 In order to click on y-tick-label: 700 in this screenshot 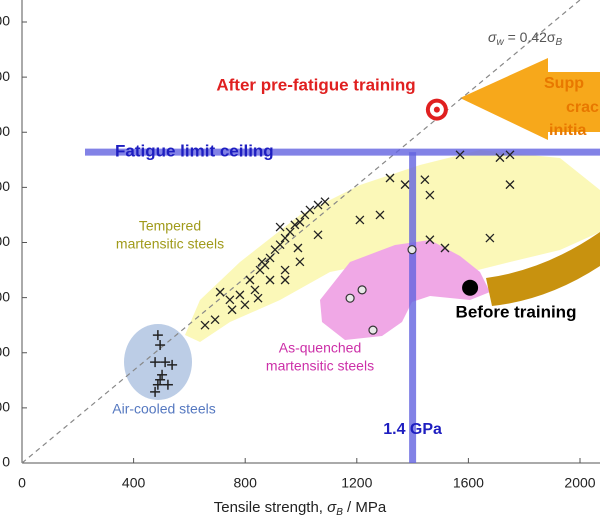, I will do `click(5, 76)`.